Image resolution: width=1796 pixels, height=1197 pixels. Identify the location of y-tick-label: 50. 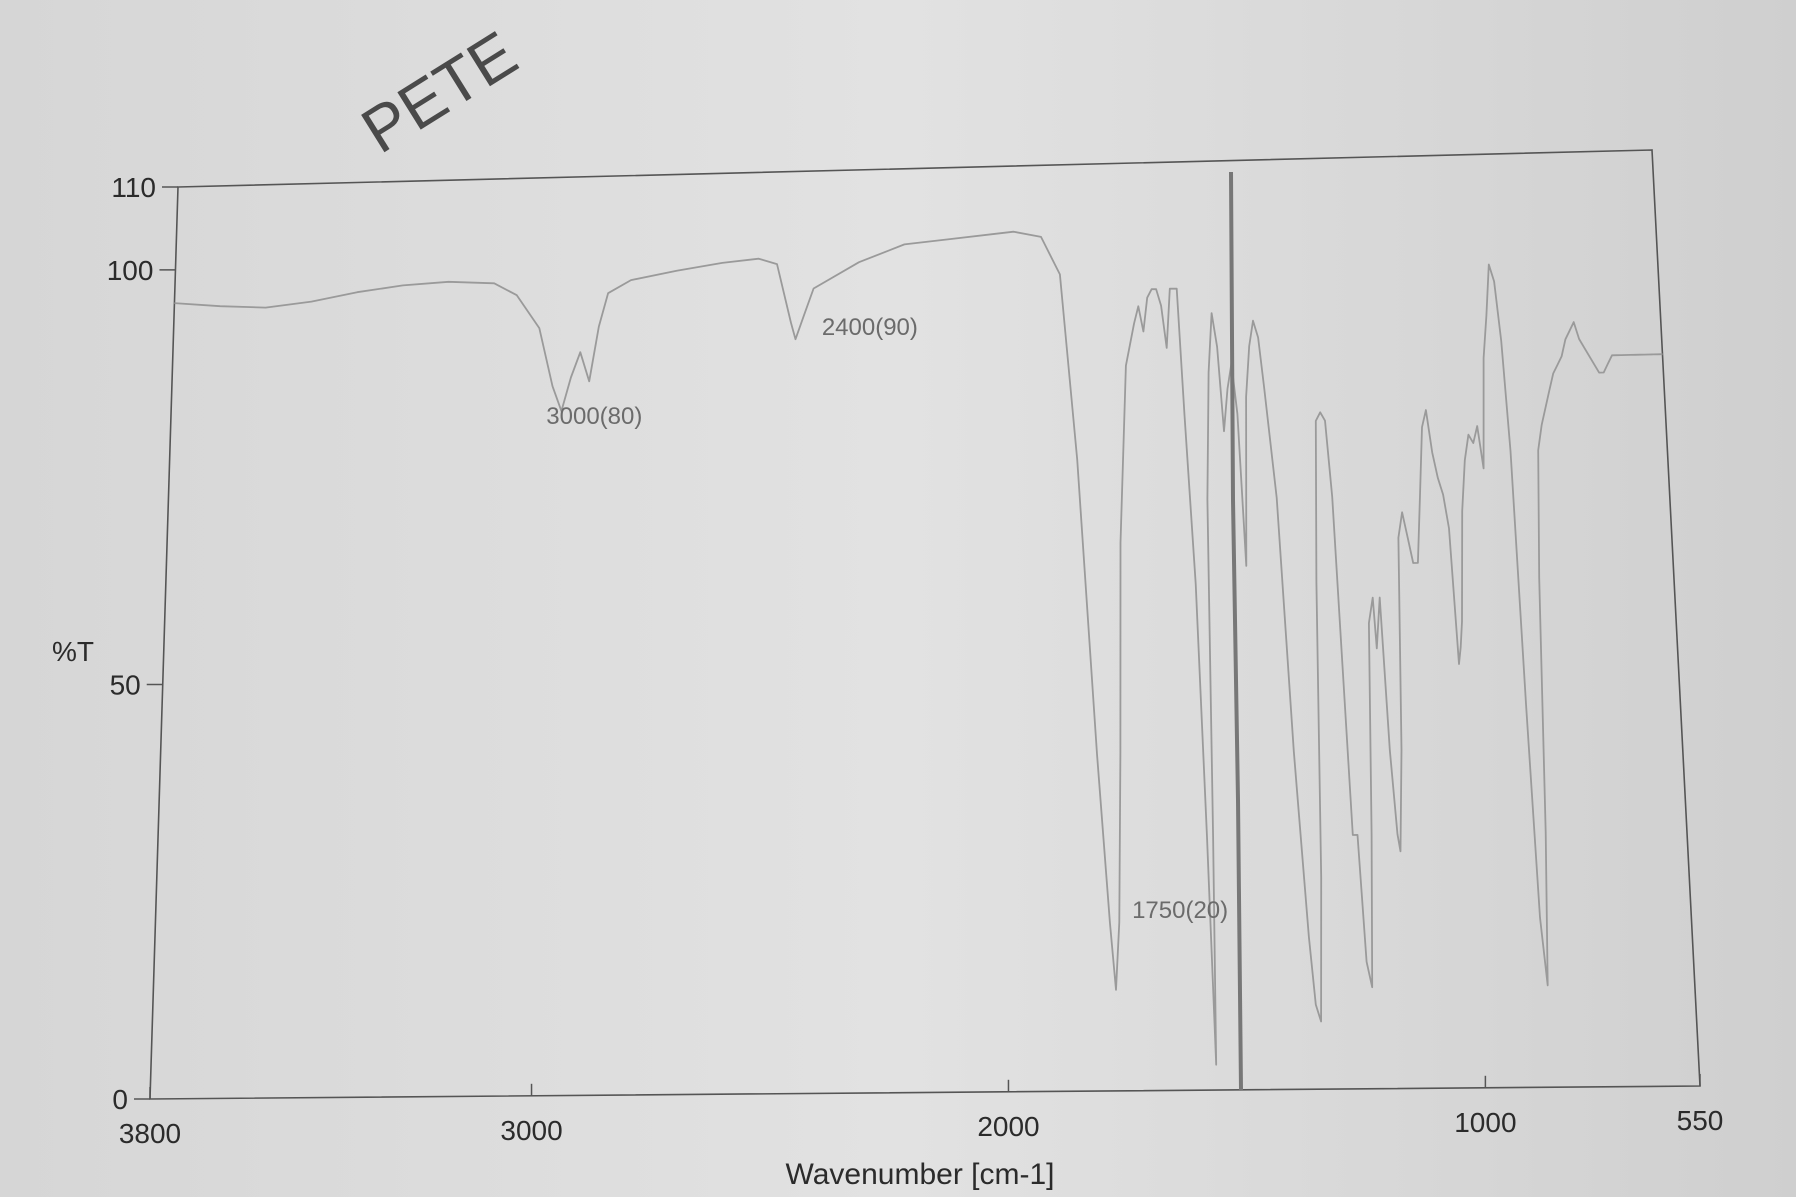
(125, 684).